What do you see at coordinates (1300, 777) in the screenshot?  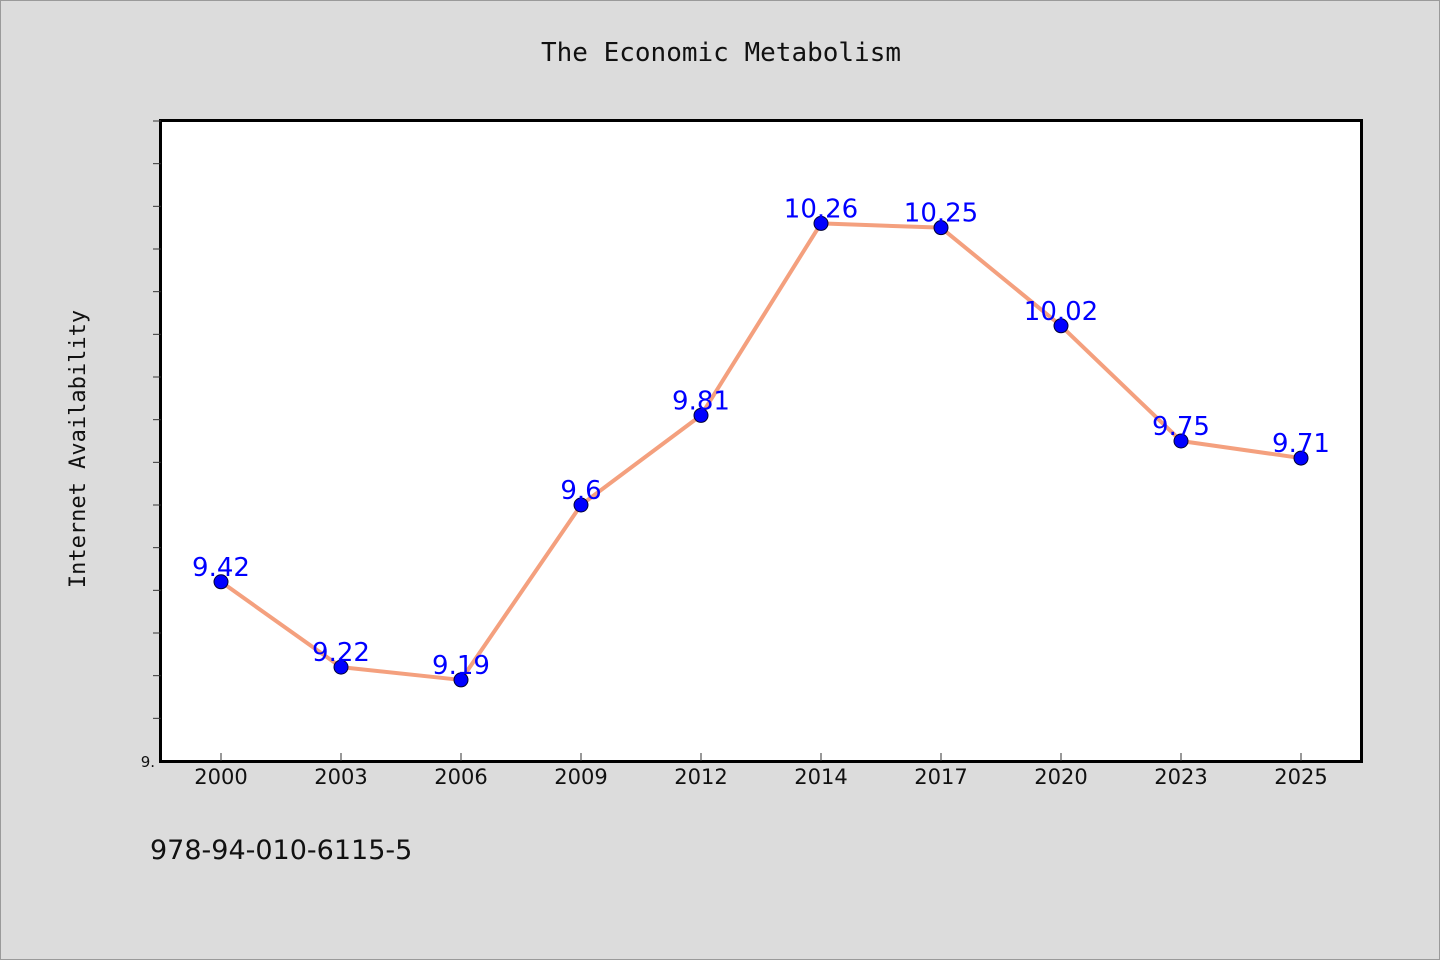 I see `x-tick-label: 2025` at bounding box center [1300, 777].